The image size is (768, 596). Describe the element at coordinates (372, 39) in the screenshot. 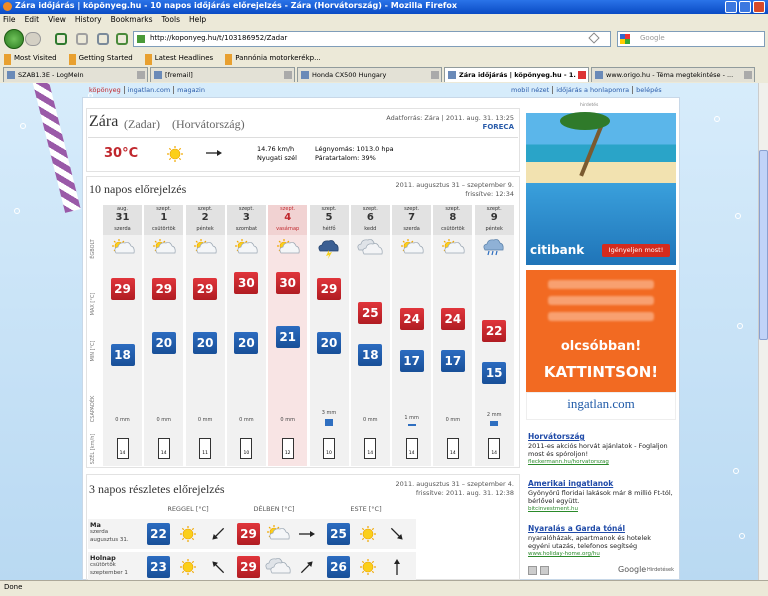

I see `url-box` at that location.